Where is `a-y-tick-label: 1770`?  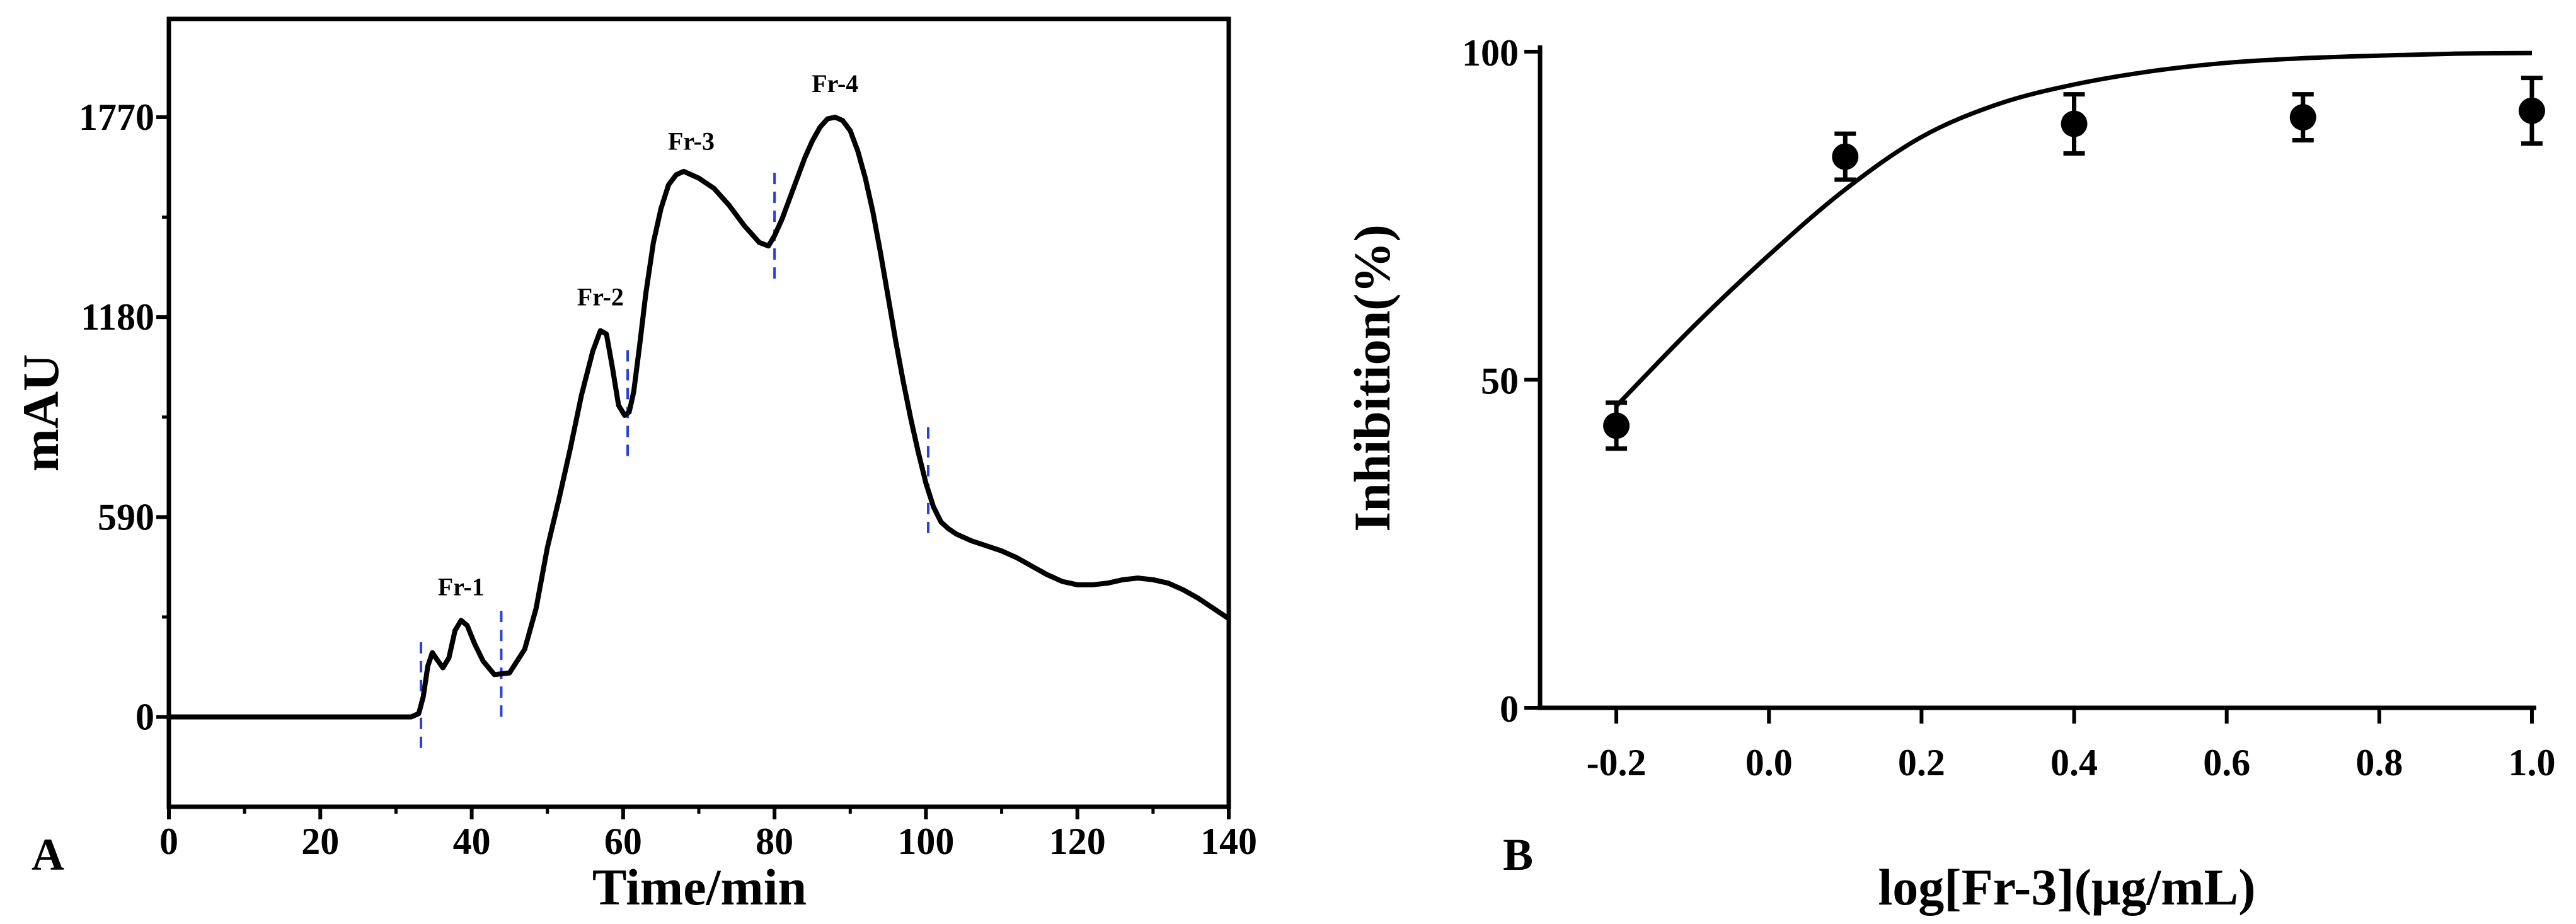
a-y-tick-label: 1770 is located at coordinates (116, 117).